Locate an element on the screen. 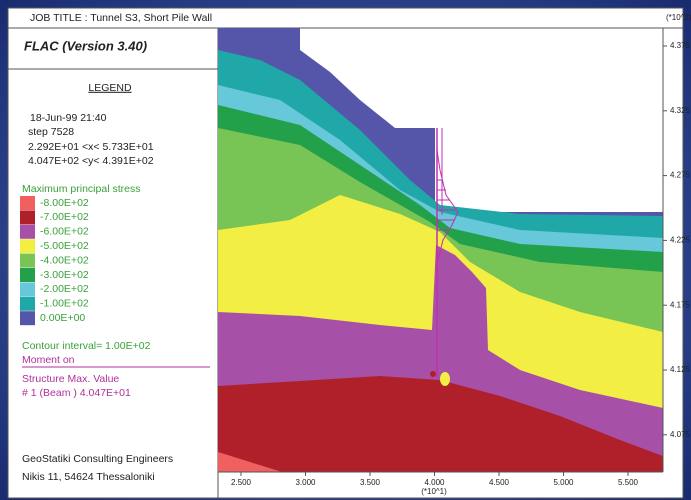 The height and width of the screenshot is (500, 691). y-tick-label: 4.225 is located at coordinates (680, 240).